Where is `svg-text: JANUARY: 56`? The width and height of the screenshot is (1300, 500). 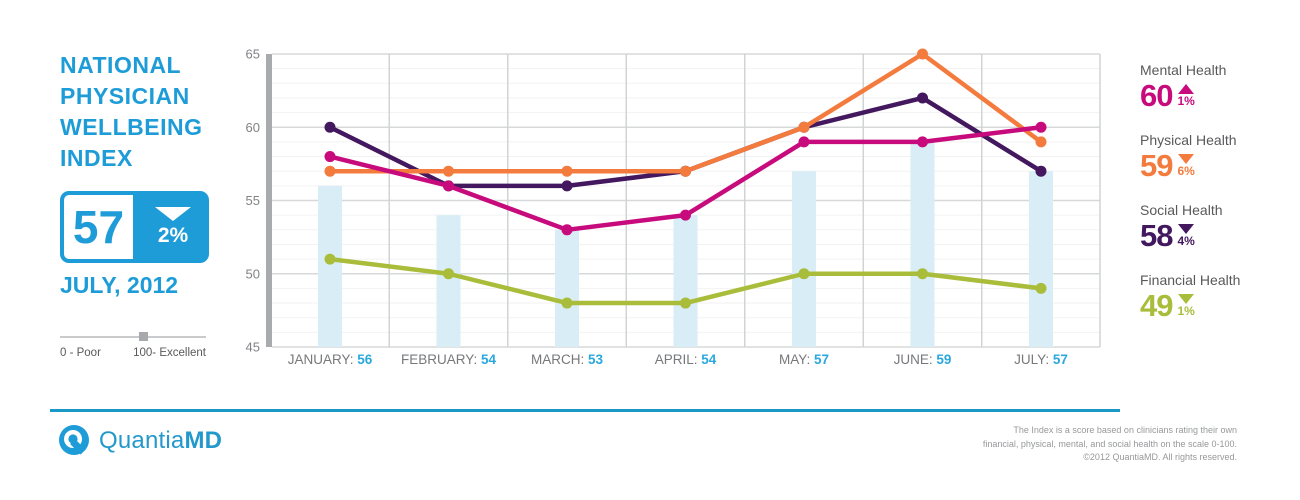 svg-text: JANUARY: 56 is located at coordinates (330, 359).